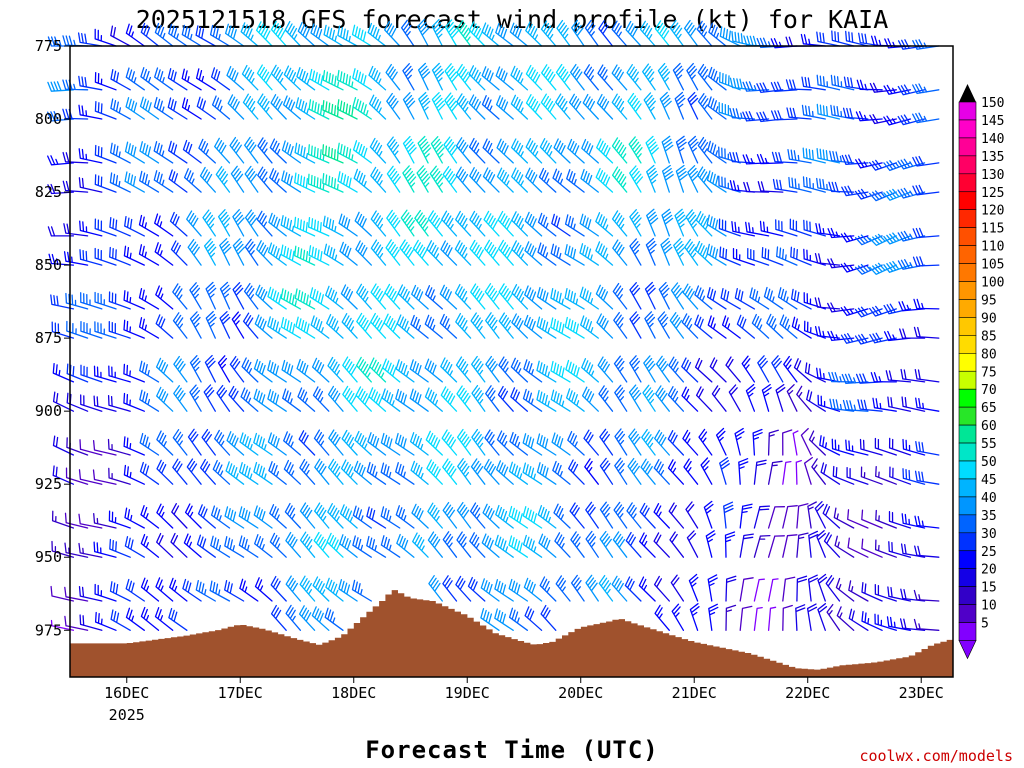  What do you see at coordinates (989, 570) in the screenshot?
I see `colorbar-label: 20` at bounding box center [989, 570].